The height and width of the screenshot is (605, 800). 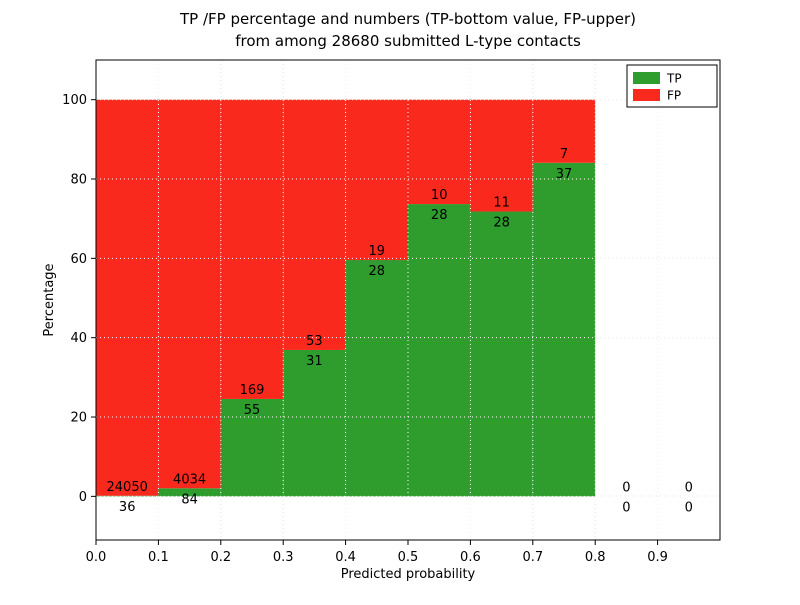 What do you see at coordinates (646, 78) in the screenshot?
I see `legend-swatch-tp` at bounding box center [646, 78].